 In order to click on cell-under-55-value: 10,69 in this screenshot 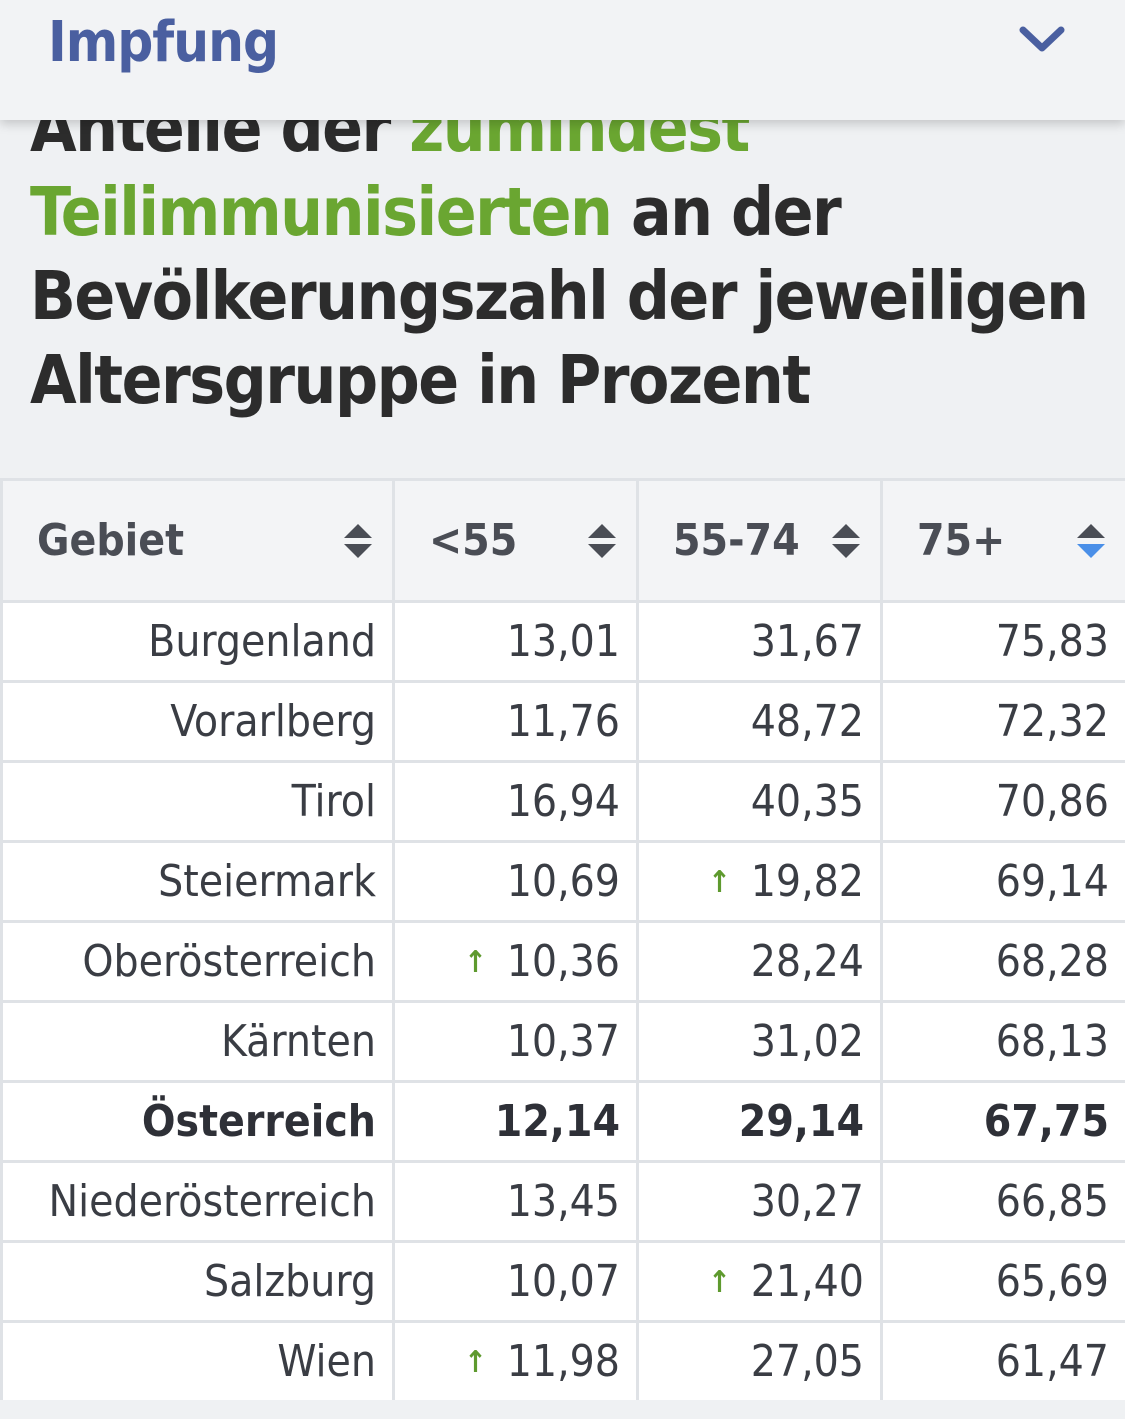, I will do `click(563, 881)`.